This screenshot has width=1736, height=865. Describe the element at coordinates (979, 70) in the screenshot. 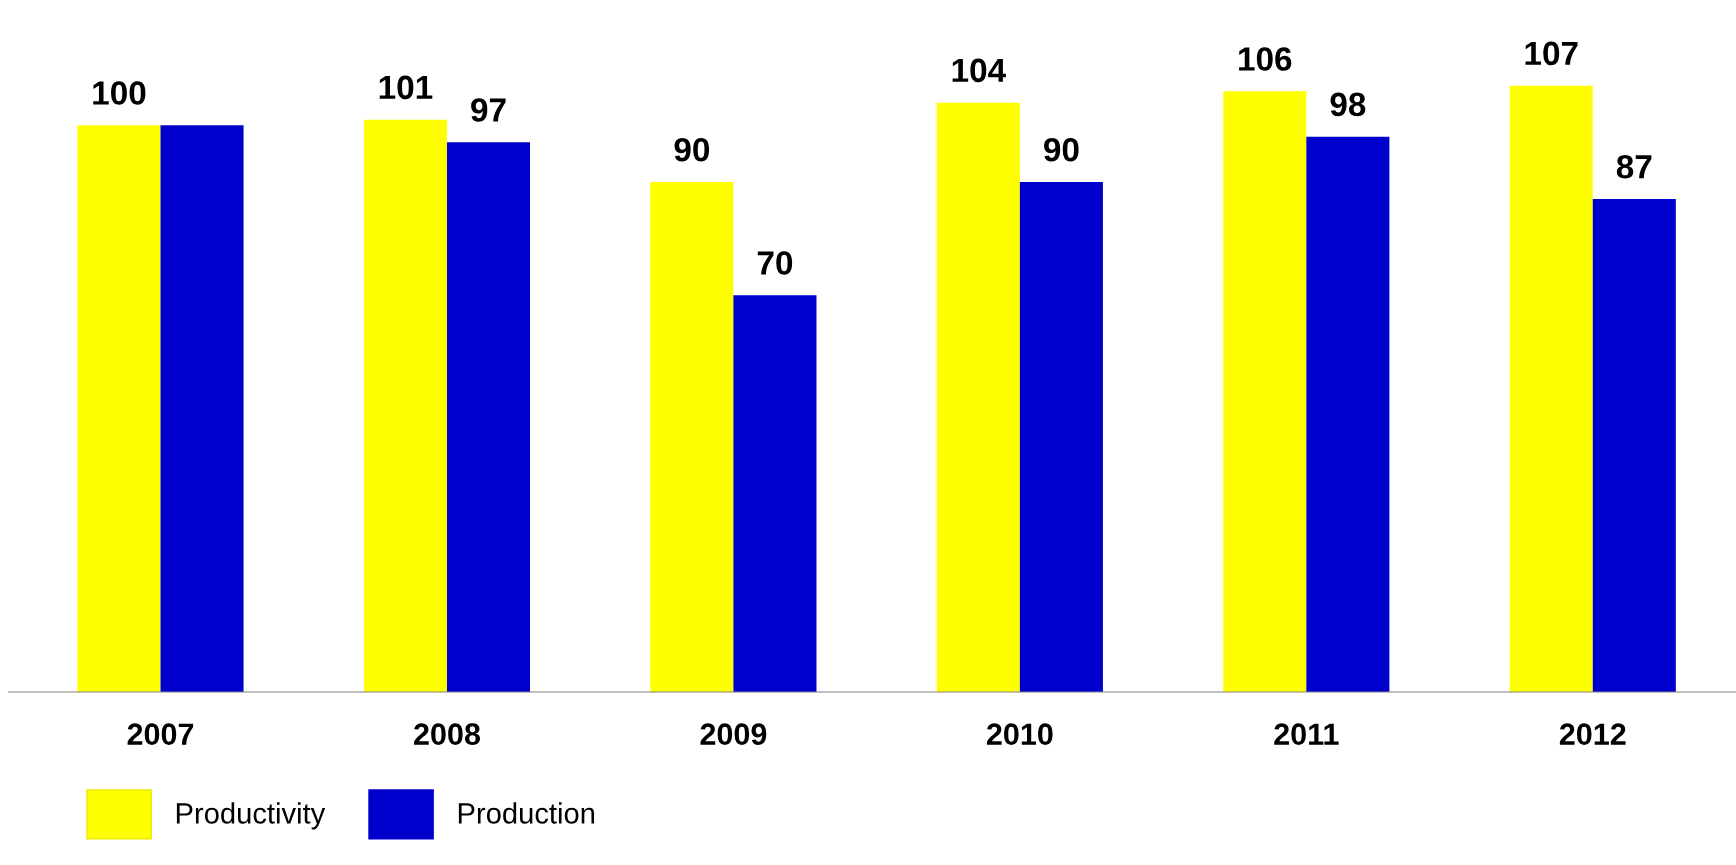

I see `data-label: 104` at that location.